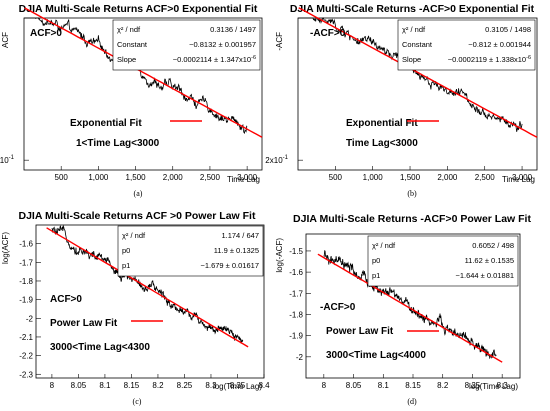 The width and height of the screenshot is (550, 411). I want to click on series-annotation: ACF>0, so click(66, 299).